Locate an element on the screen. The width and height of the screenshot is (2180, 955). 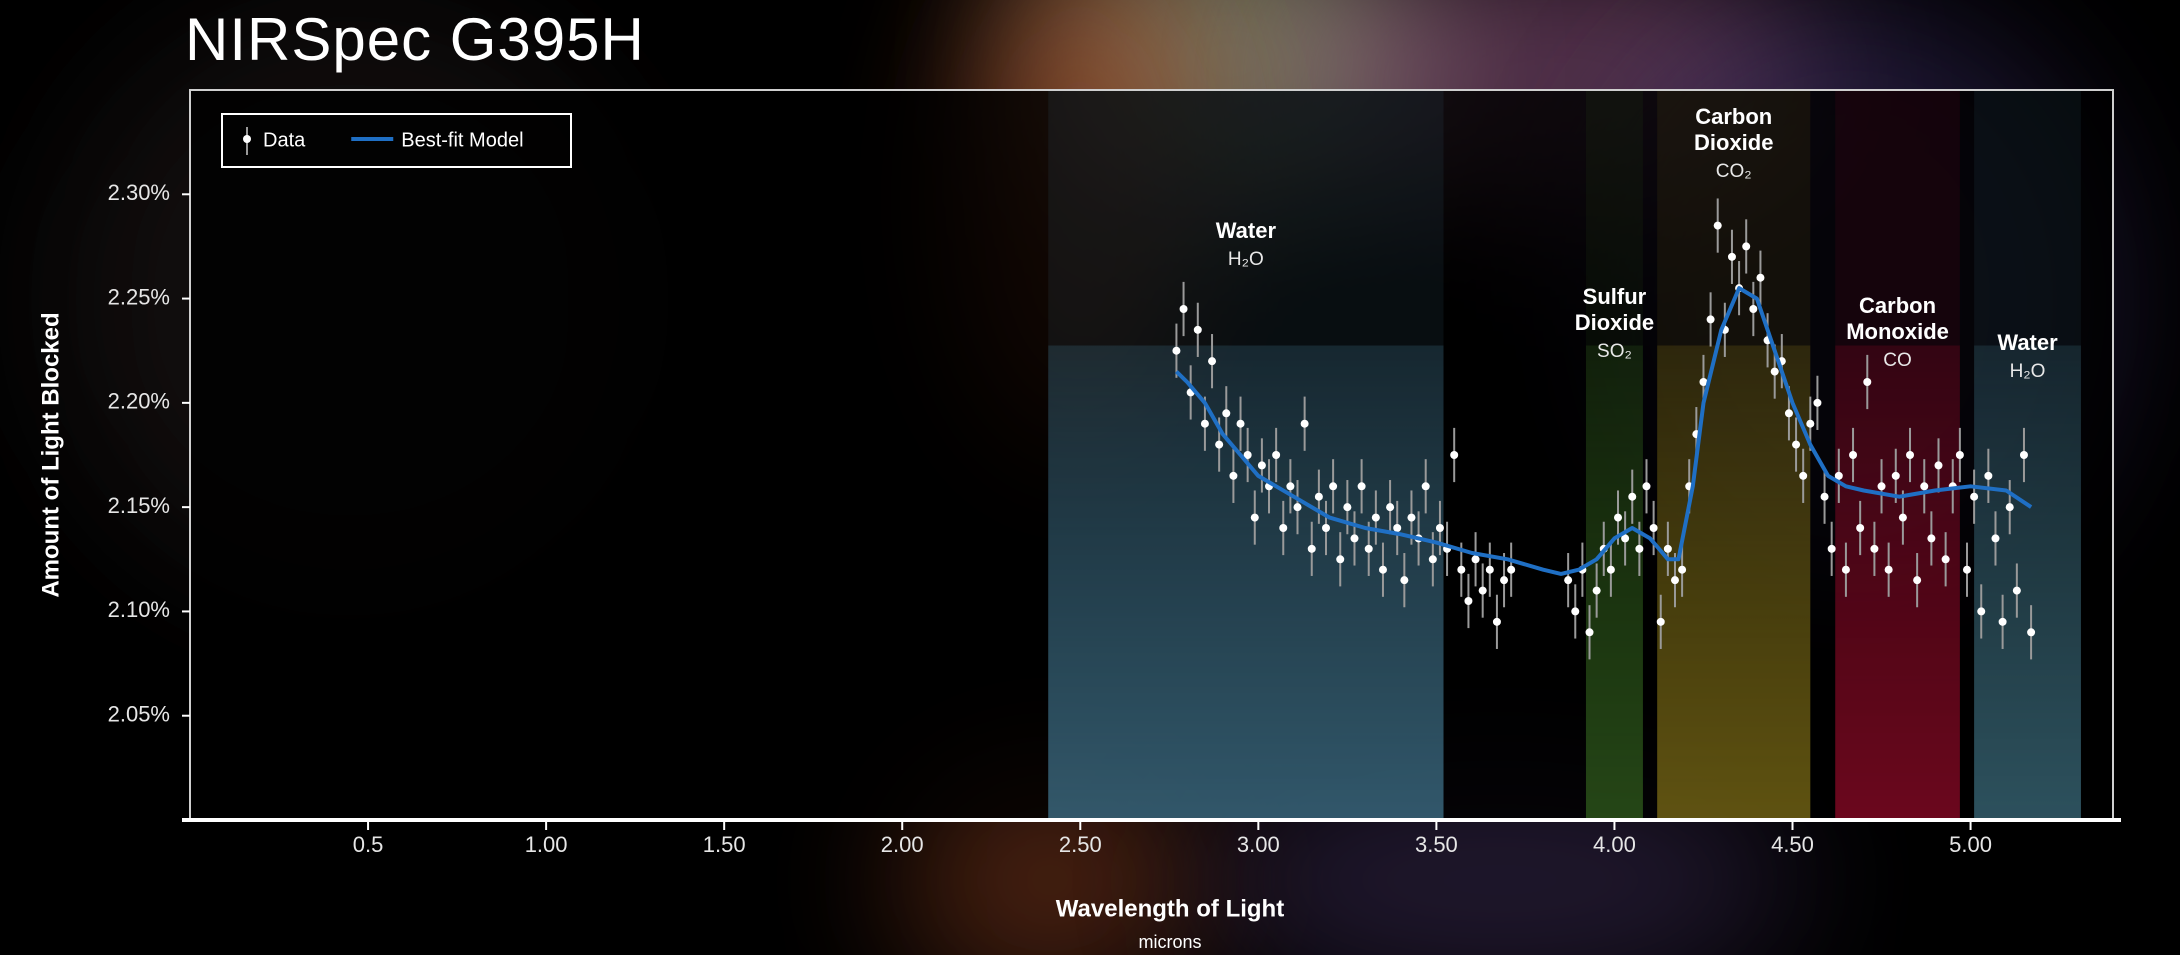
x-tick-label: 2.00 is located at coordinates (902, 844).